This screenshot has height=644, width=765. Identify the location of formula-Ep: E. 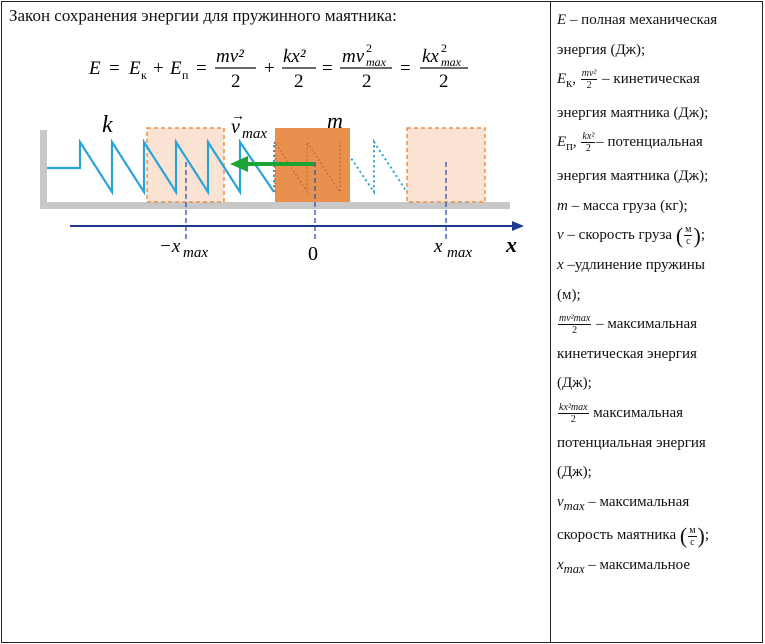
(175, 68).